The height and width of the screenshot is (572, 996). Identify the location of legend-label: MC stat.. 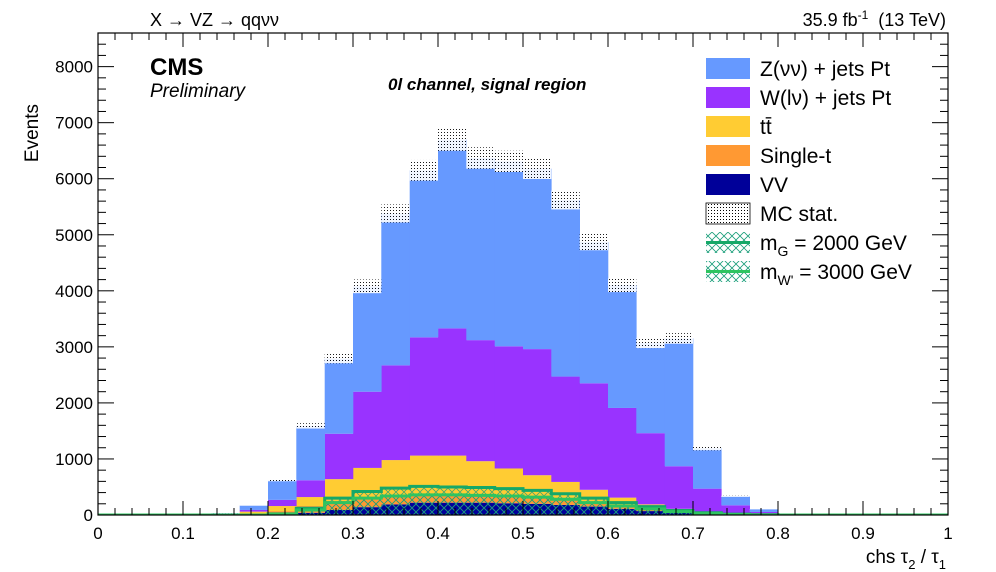
(799, 214).